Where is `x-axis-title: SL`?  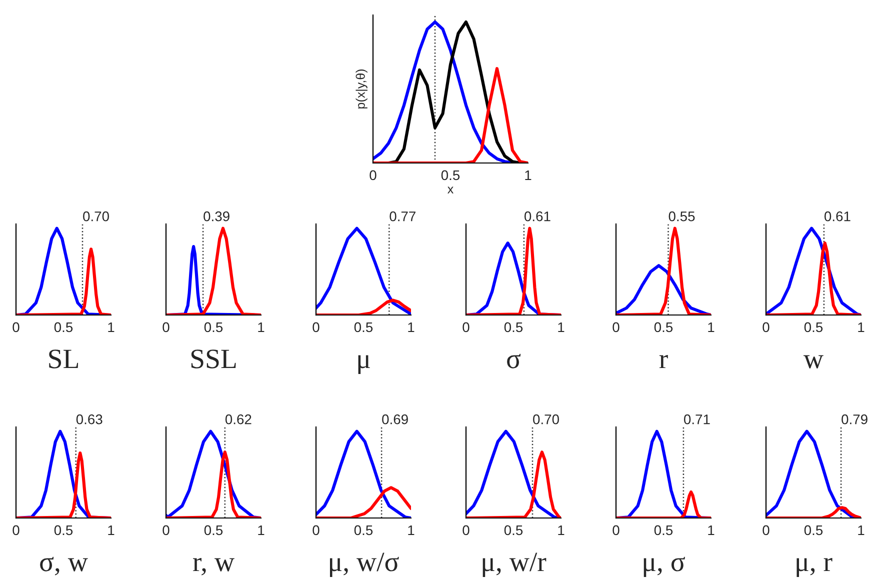 x-axis-title: SL is located at coordinates (63, 359).